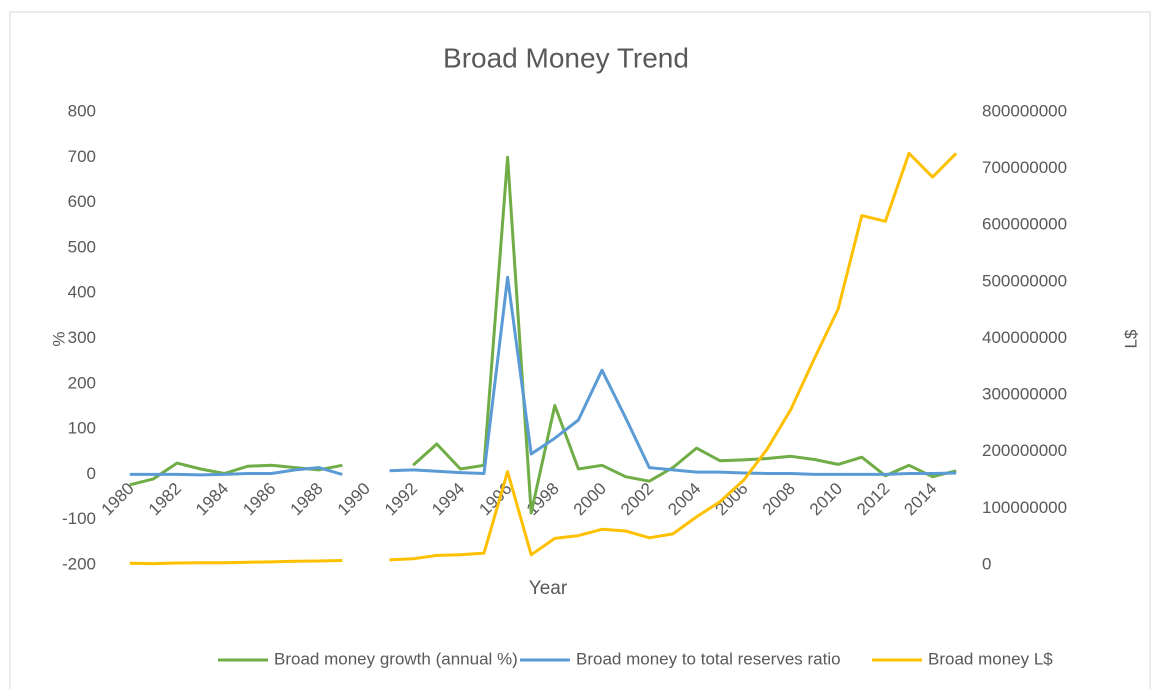 The height and width of the screenshot is (694, 1161). I want to click on y-tick-label: 600, so click(82, 201).